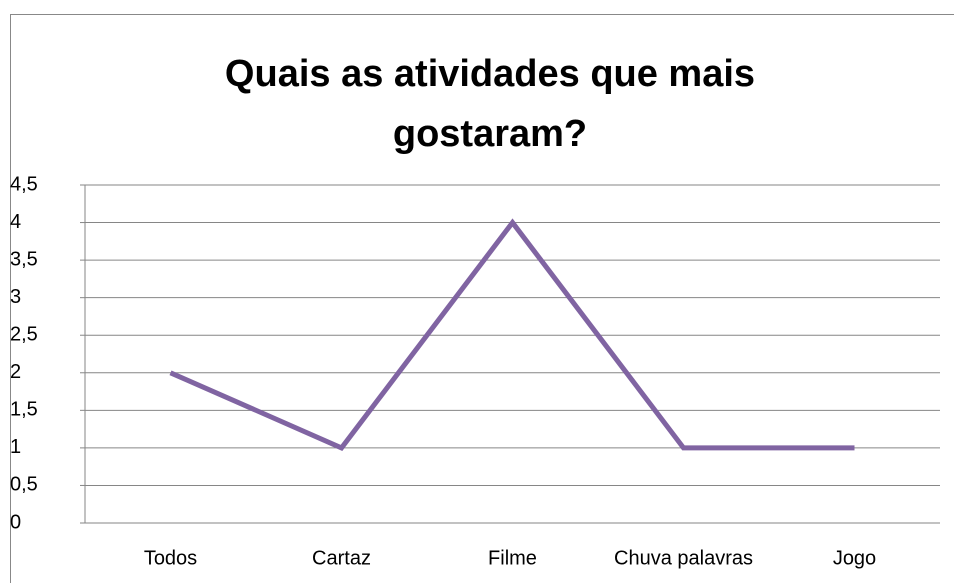 Image resolution: width=954 pixels, height=583 pixels. I want to click on y-tick-label: 2,5, so click(24, 335).